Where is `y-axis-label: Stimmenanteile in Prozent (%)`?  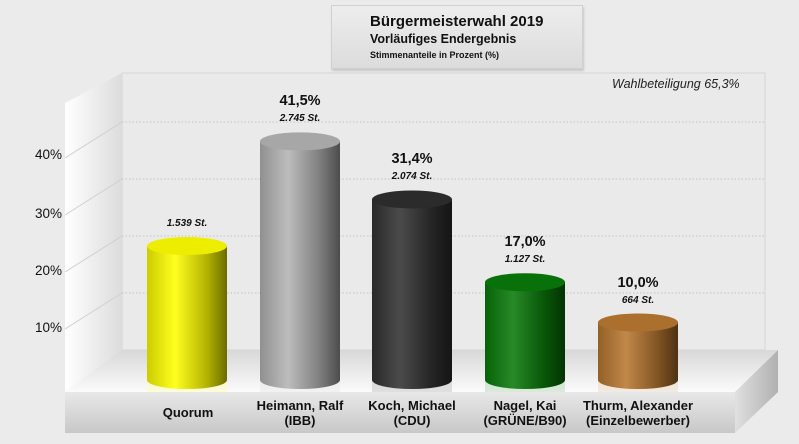 y-axis-label: Stimmenanteile in Prozent (%) is located at coordinates (435, 55).